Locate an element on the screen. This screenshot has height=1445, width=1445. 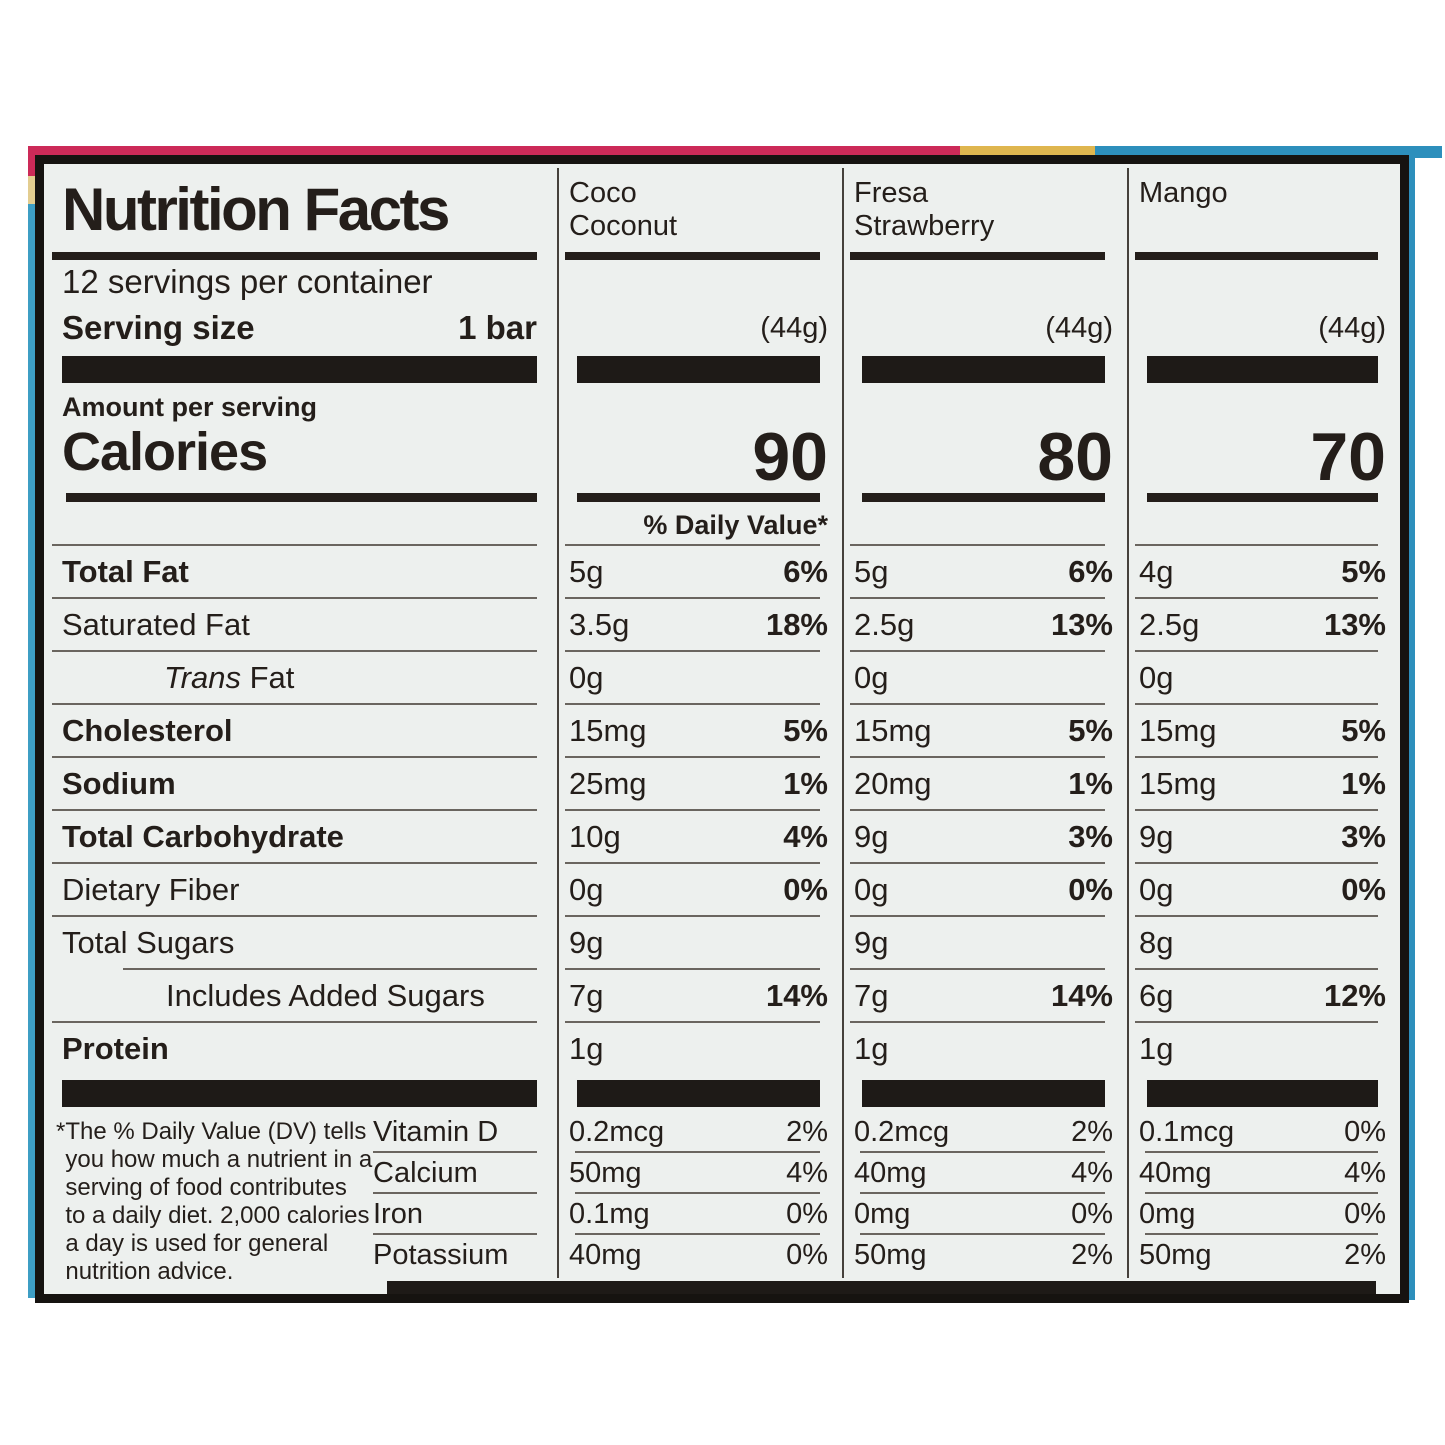
micronutrient-amount: 0.1mg is located at coordinates (609, 1214).